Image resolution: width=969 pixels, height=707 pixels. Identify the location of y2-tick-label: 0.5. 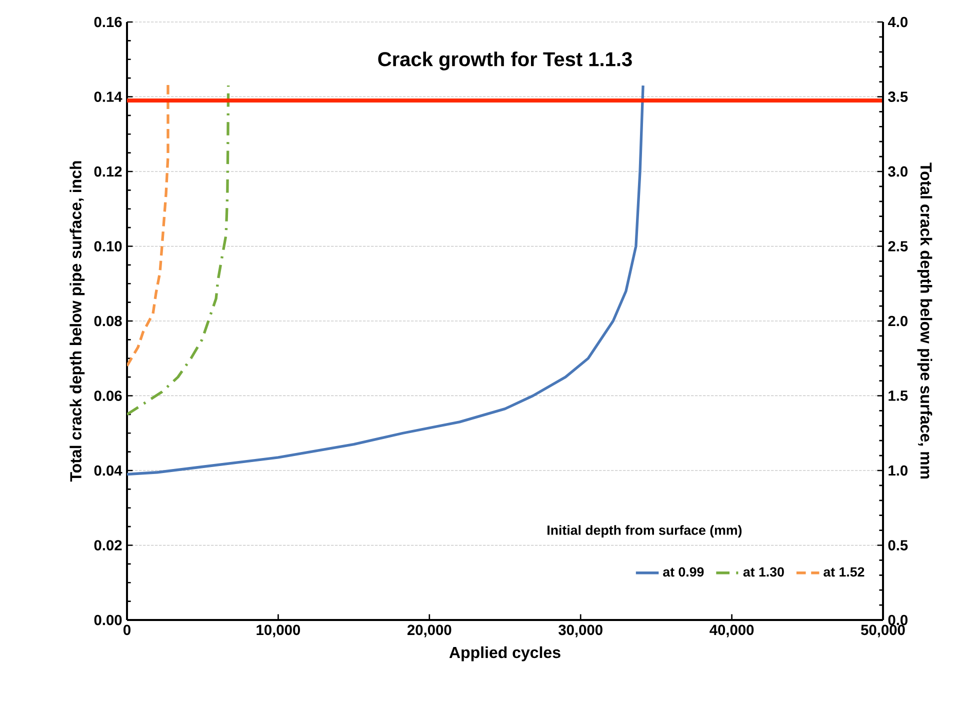
(898, 545).